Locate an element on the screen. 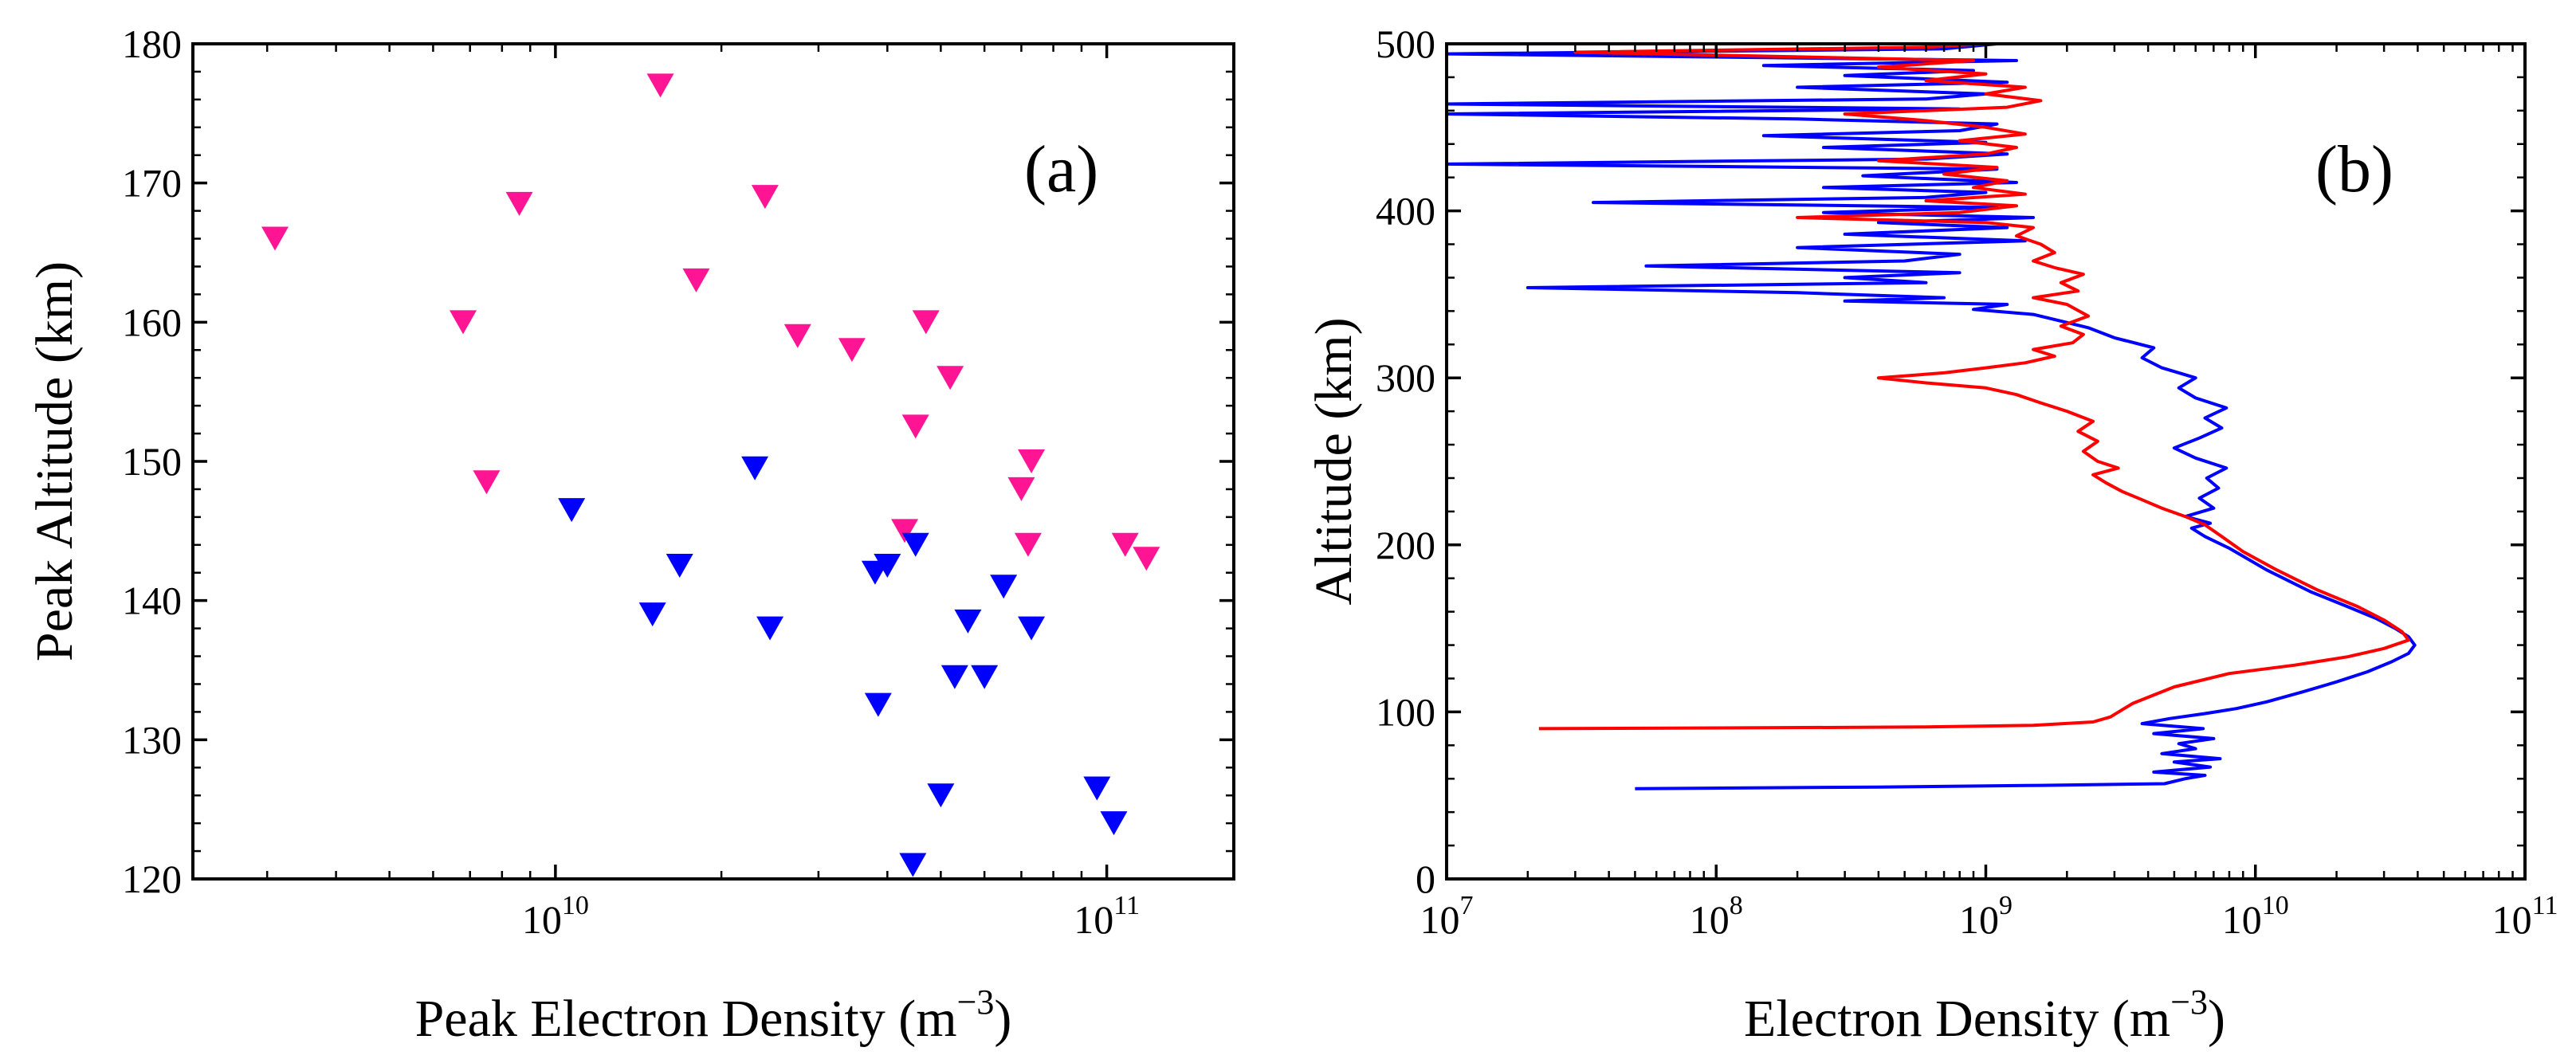 The height and width of the screenshot is (1063, 2576). panel-b-x-tick-label-exponent: 8 is located at coordinates (1737, 905).